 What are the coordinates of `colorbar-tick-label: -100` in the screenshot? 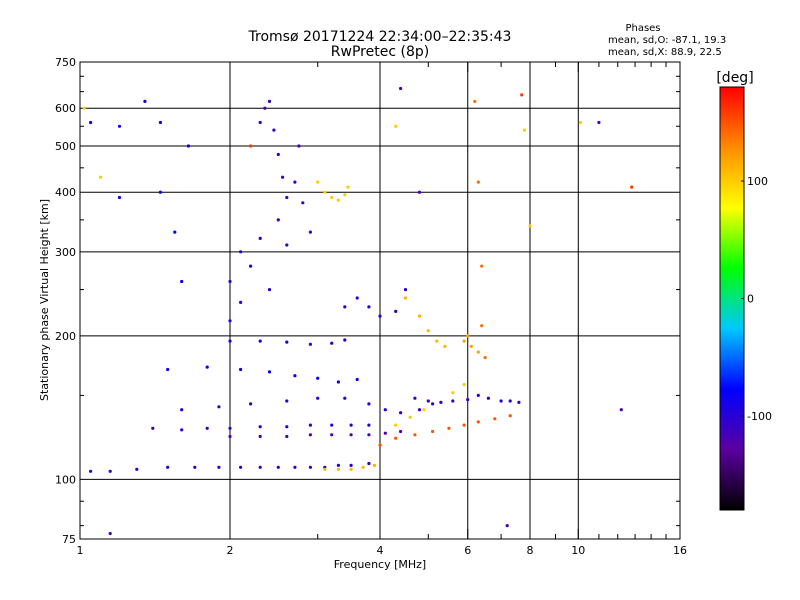 It's located at (759, 416).